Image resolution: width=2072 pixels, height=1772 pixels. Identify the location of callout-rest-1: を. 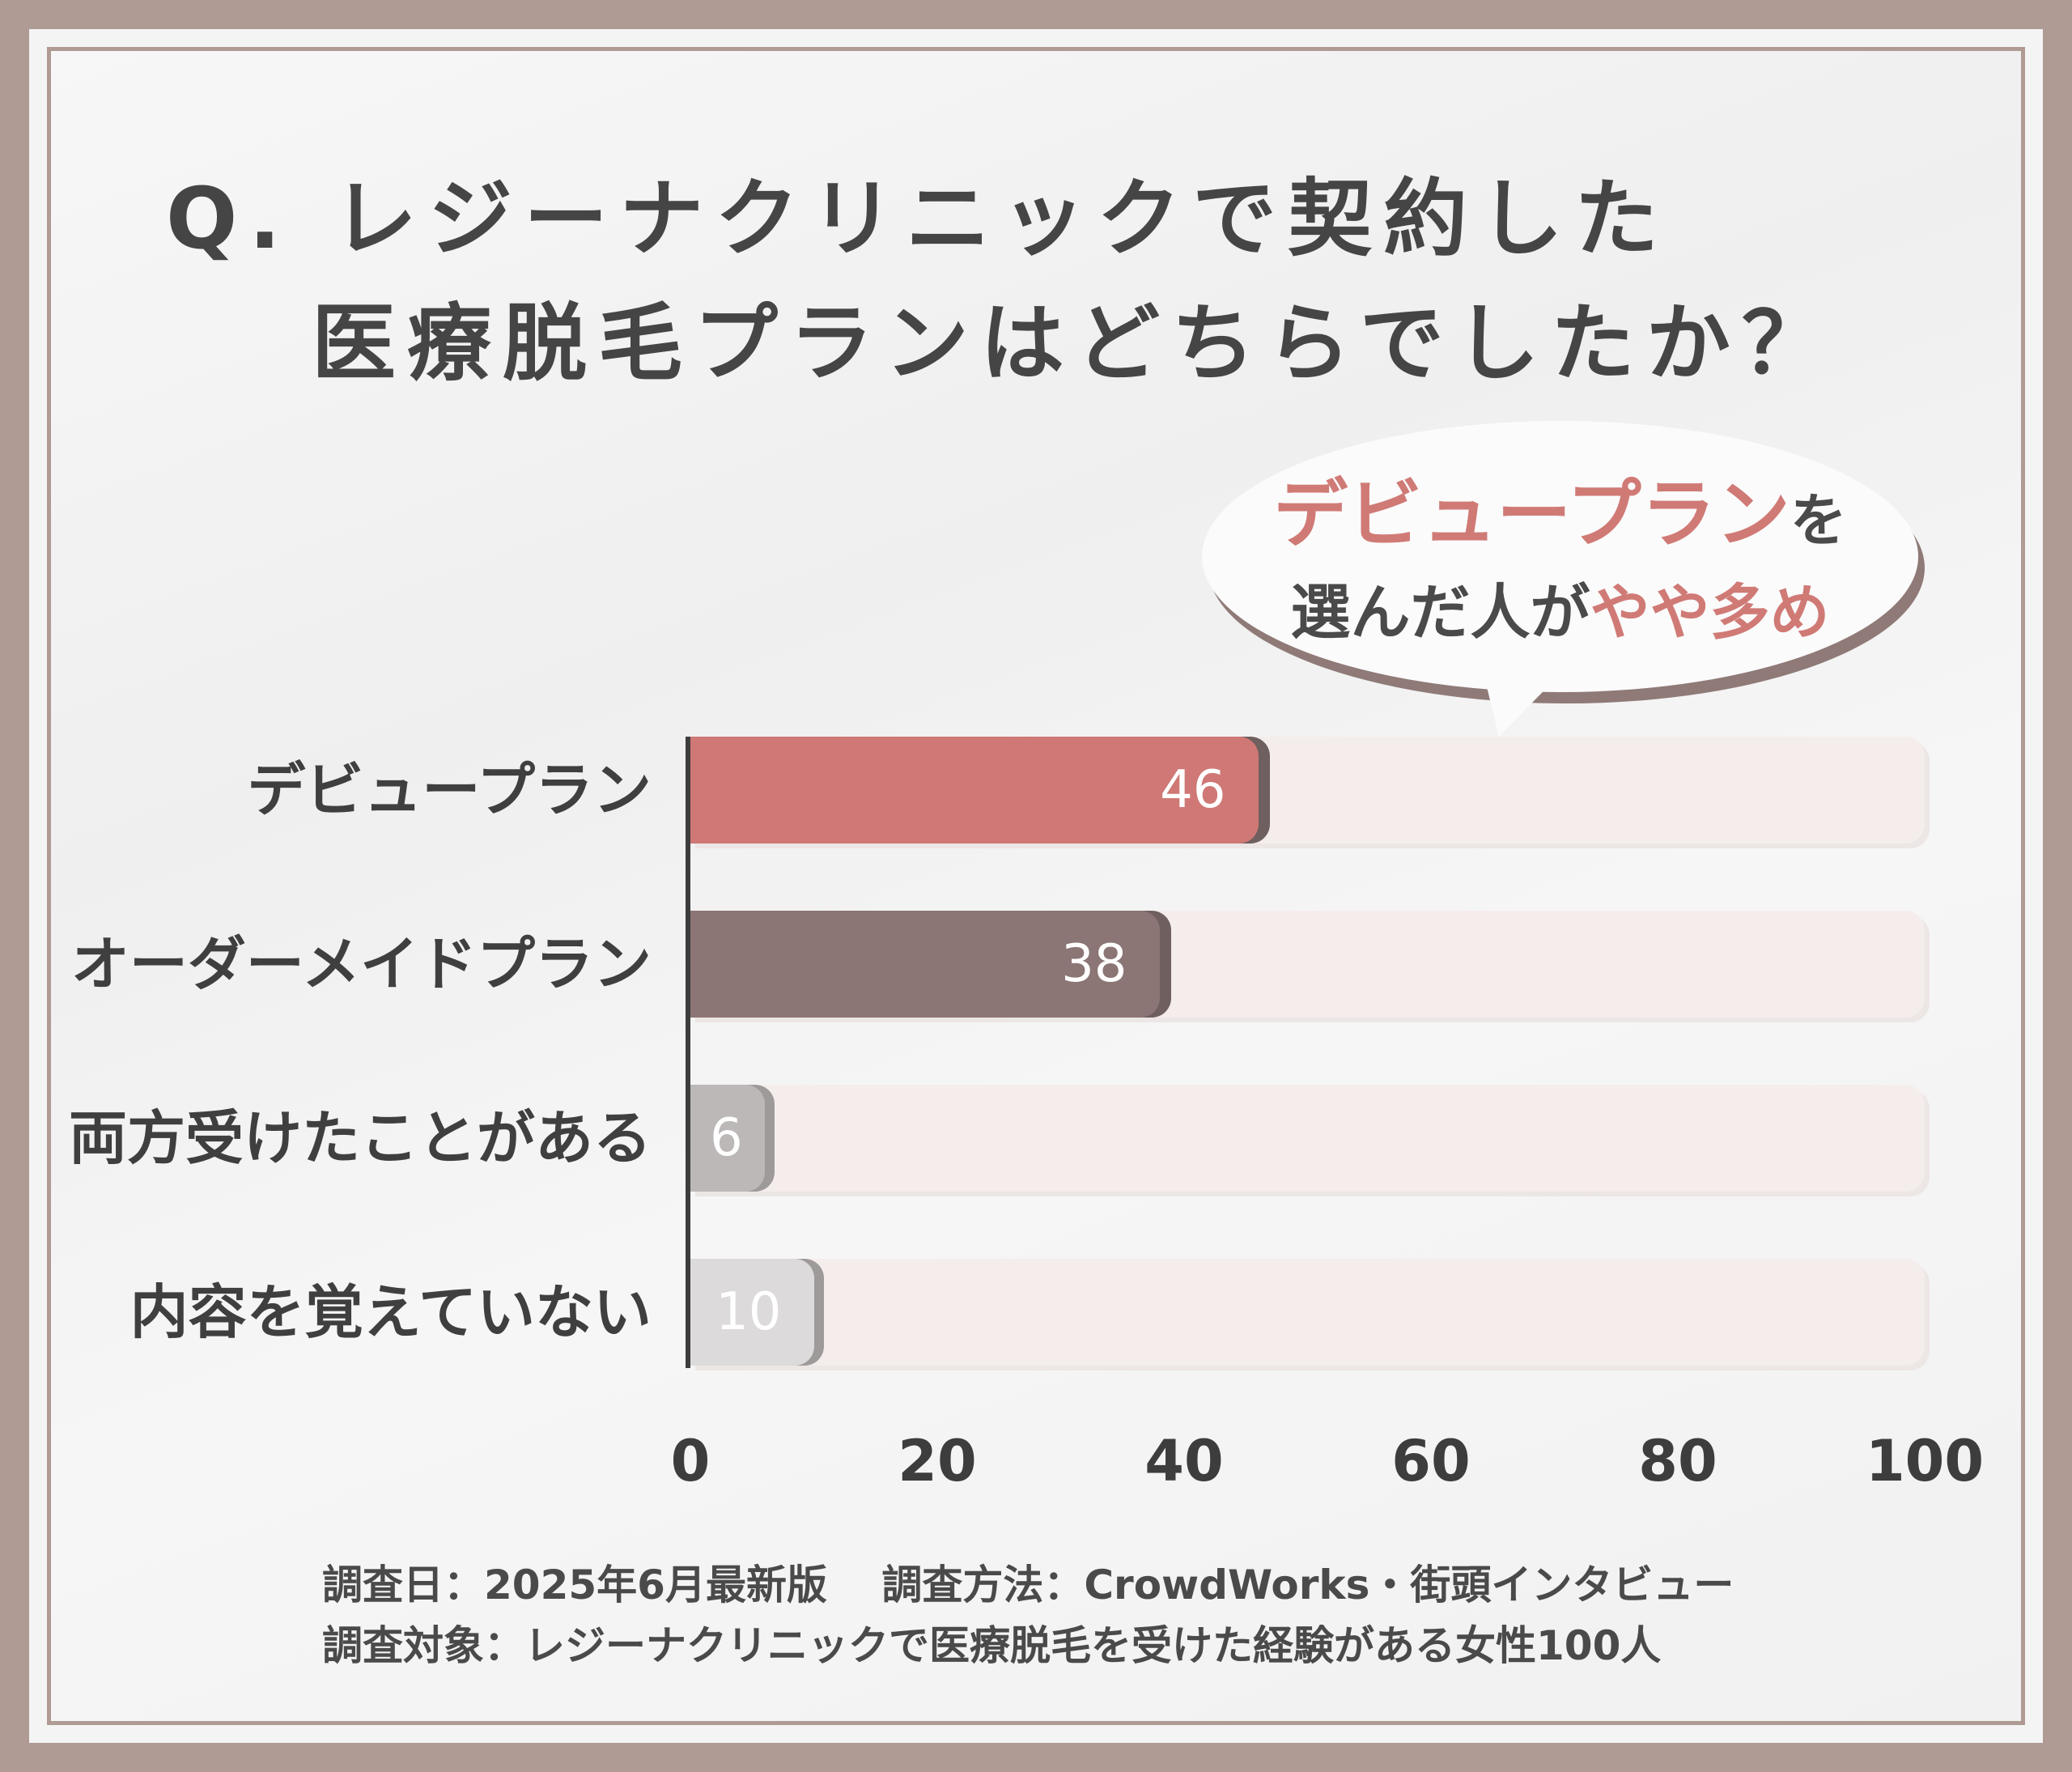
(1818, 521).